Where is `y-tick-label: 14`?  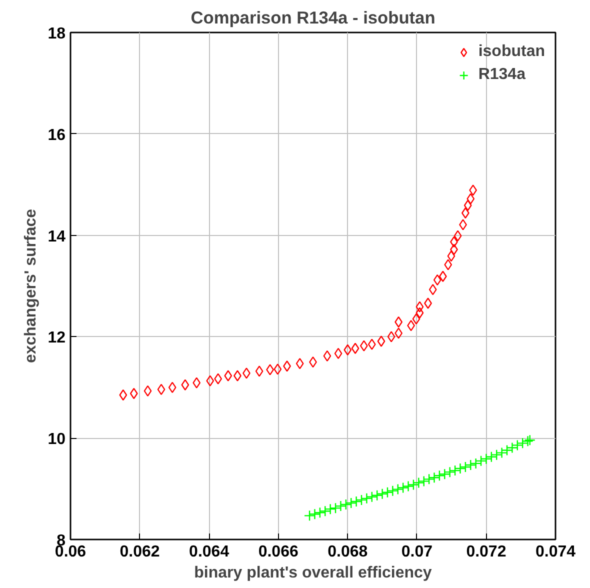
y-tick-label: 14 is located at coordinates (57, 237).